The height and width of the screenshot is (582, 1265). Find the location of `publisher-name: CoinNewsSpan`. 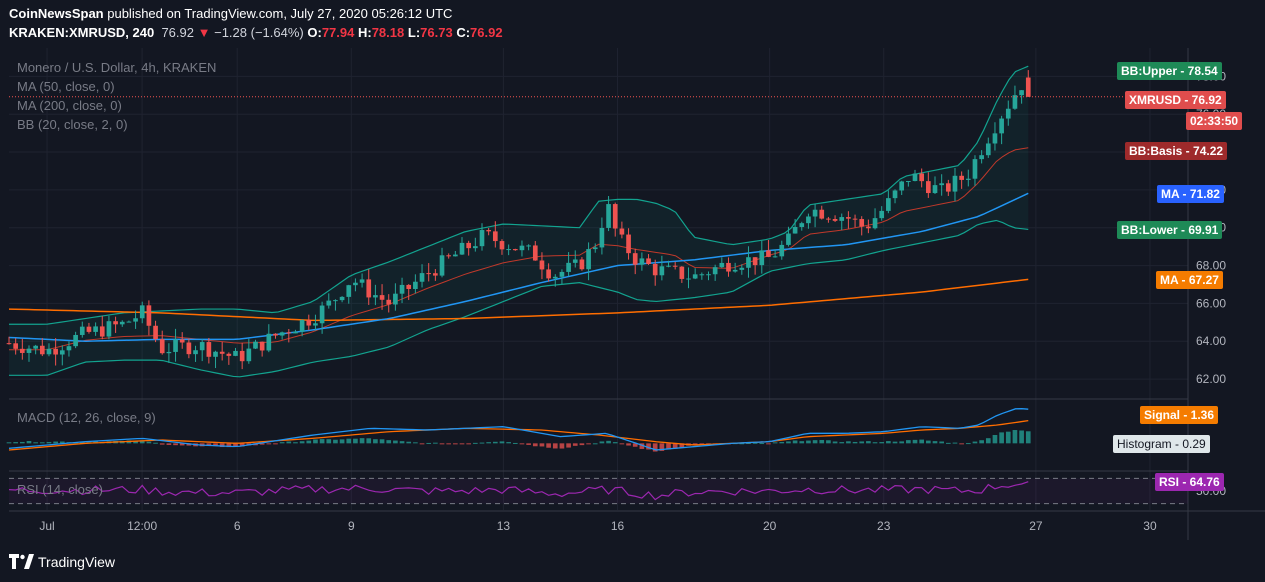

publisher-name: CoinNewsSpan is located at coordinates (56, 13).